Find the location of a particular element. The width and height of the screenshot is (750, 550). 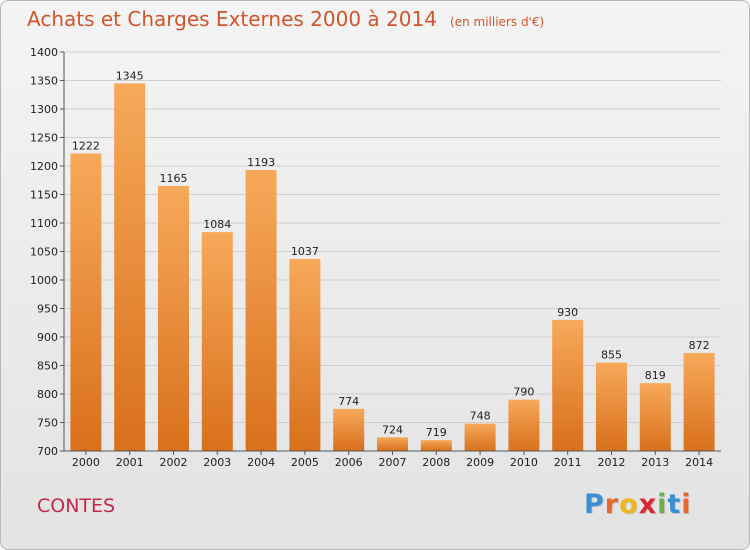

proxiti-logo: Proxiti is located at coordinates (638, 504).